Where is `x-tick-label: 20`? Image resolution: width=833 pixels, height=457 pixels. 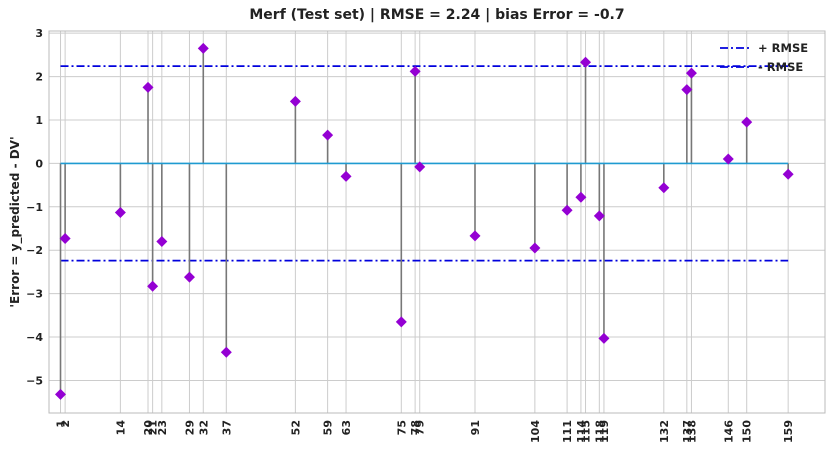 x-tick-label: 20 is located at coordinates (148, 428).